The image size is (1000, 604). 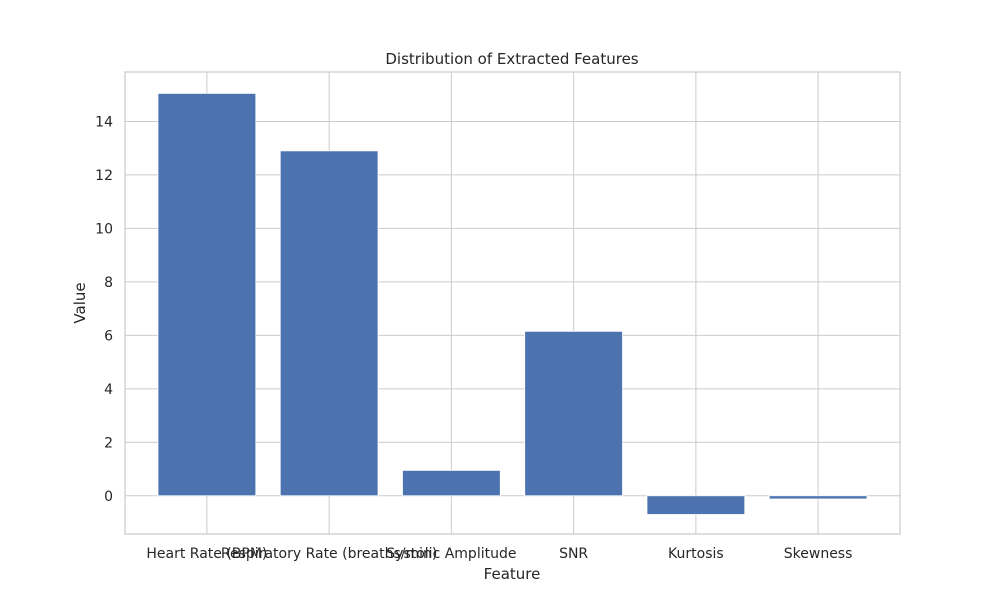 What do you see at coordinates (512, 574) in the screenshot?
I see `x-axis-label: Feature` at bounding box center [512, 574].